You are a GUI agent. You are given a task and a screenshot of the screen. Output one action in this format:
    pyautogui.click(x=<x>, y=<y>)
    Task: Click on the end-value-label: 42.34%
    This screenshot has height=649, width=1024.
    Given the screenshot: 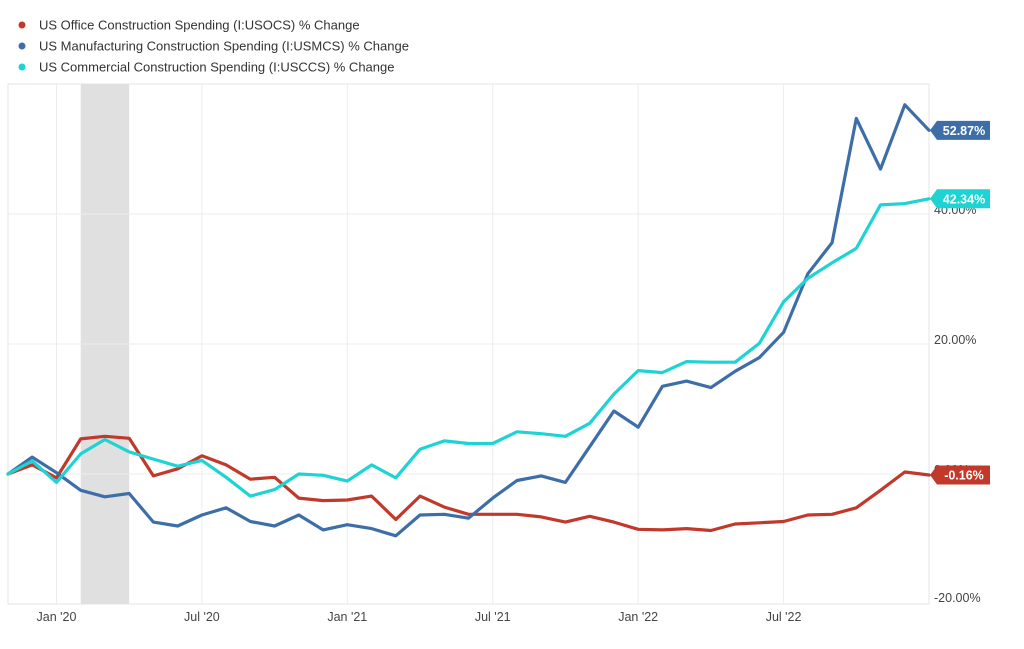 What is the action you would take?
    pyautogui.click(x=964, y=199)
    